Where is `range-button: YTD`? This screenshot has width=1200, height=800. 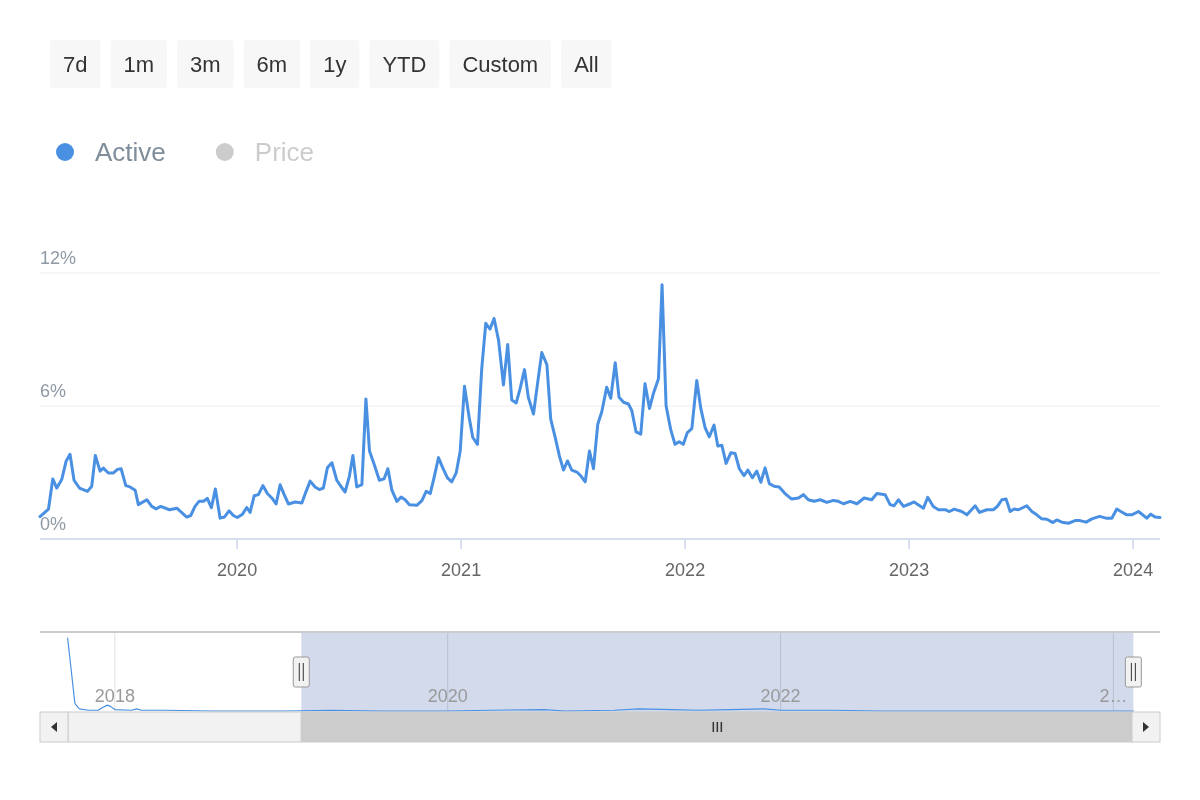
range-button: YTD is located at coordinates (404, 64).